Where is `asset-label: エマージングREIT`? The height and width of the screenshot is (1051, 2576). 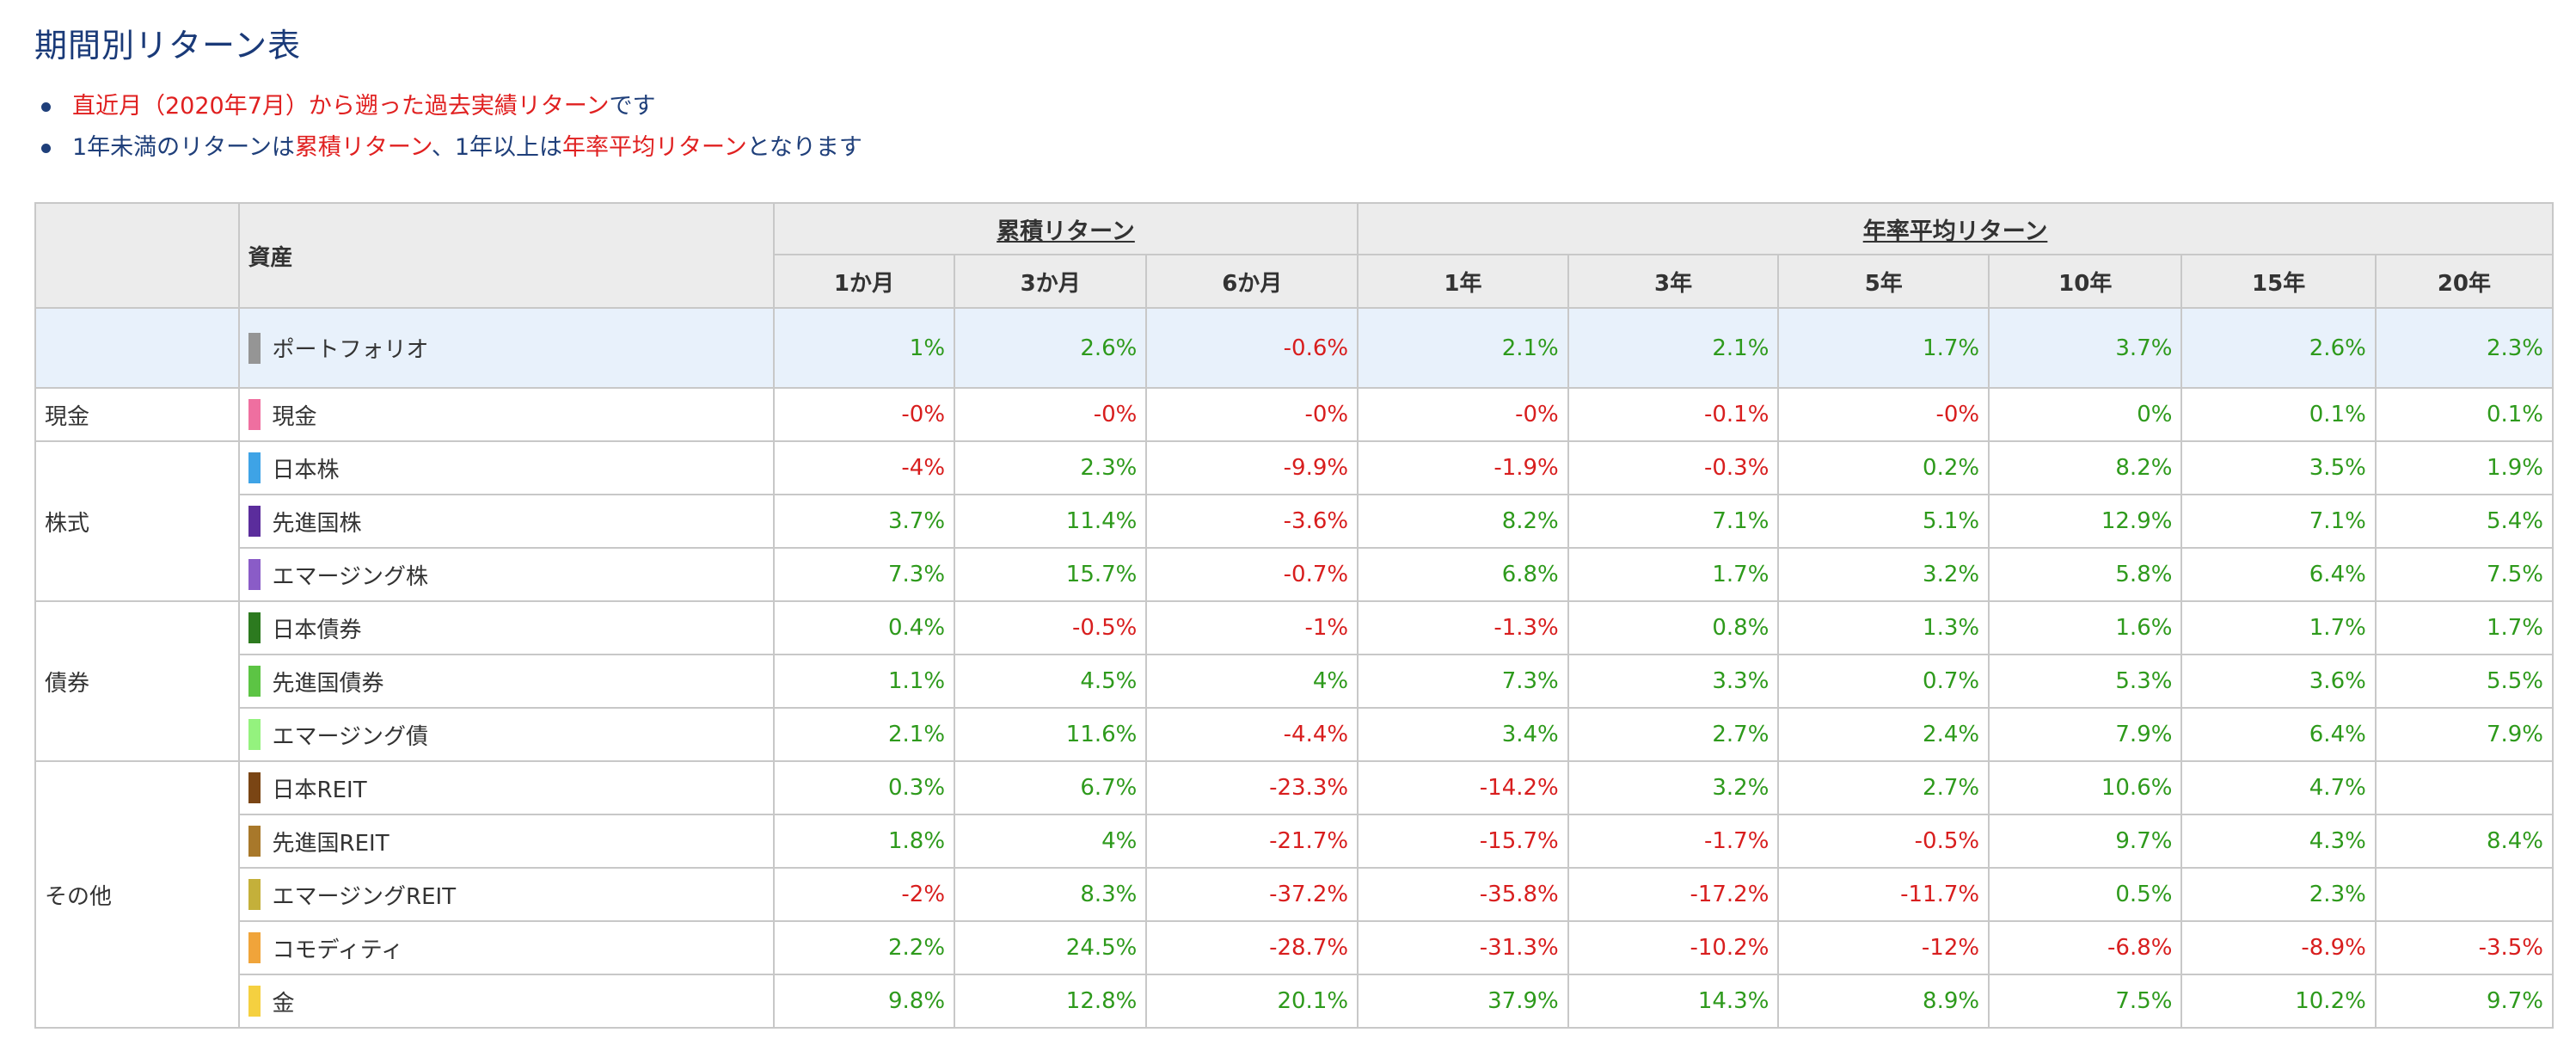 asset-label: エマージングREIT is located at coordinates (364, 896).